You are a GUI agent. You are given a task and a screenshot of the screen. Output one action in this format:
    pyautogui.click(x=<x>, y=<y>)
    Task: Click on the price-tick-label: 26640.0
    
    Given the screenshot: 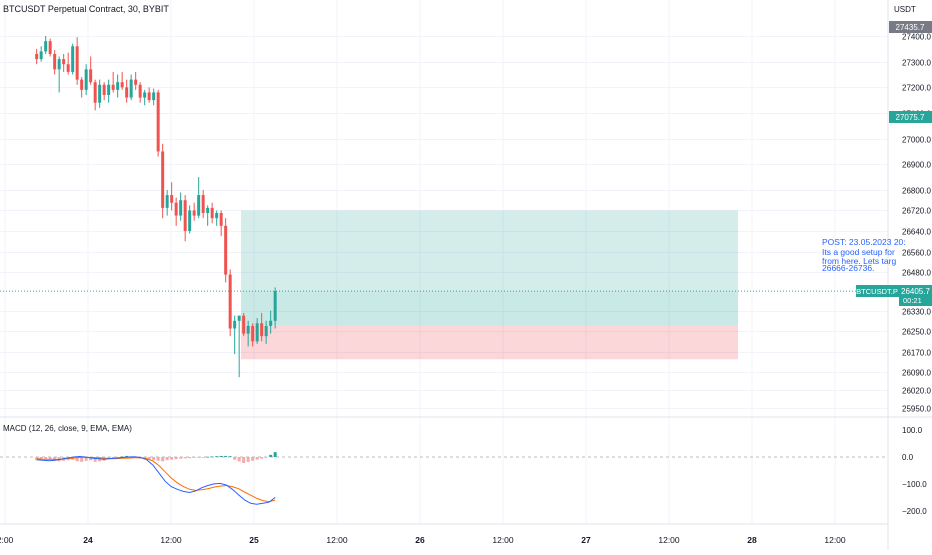 What is the action you would take?
    pyautogui.click(x=916, y=232)
    